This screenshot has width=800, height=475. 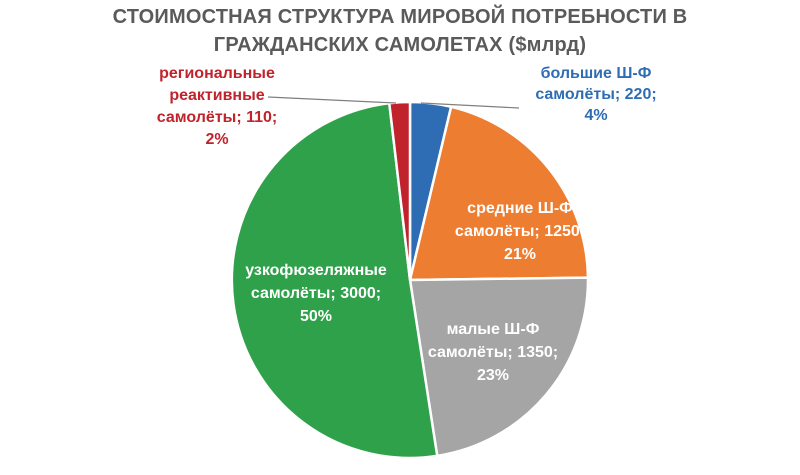 What do you see at coordinates (217, 117) in the screenshot?
I see `data-label-line: самолёты; 110;` at bounding box center [217, 117].